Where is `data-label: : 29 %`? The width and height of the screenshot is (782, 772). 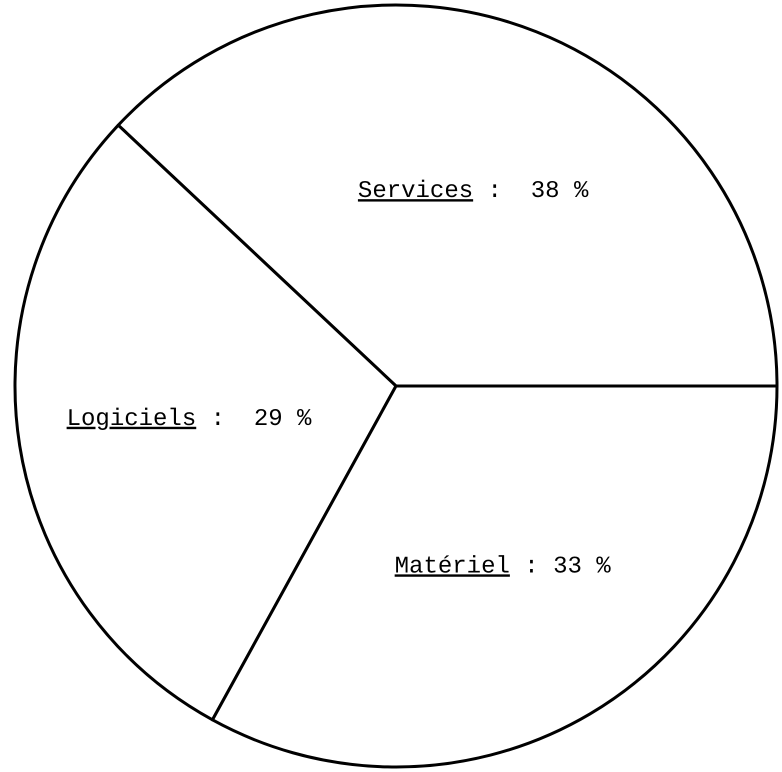
data-label: : 29 % is located at coordinates (261, 420).